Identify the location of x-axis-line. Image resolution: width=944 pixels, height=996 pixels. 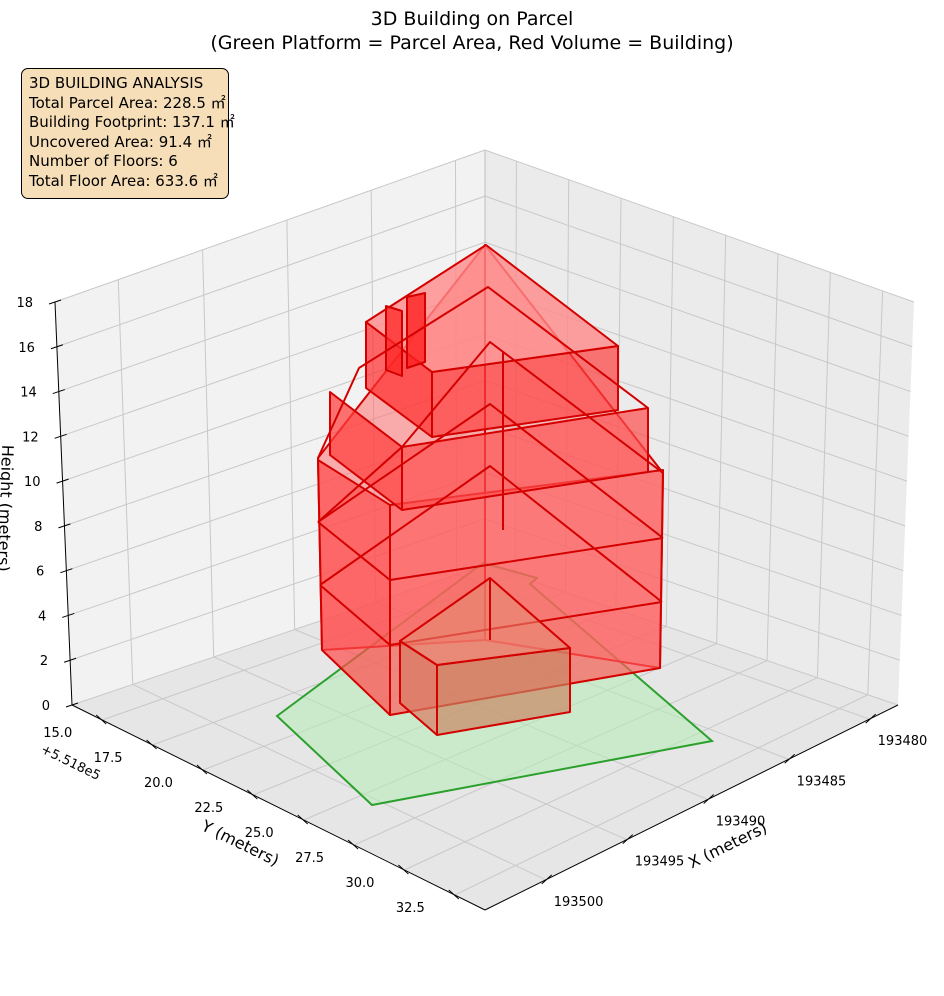
(691, 807).